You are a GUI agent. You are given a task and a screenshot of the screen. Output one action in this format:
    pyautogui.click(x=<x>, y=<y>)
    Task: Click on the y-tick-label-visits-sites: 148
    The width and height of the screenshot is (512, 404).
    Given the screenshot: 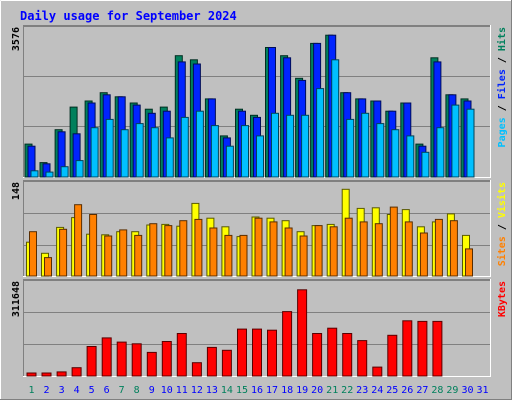 What is the action you would take?
    pyautogui.click(x=16, y=191)
    